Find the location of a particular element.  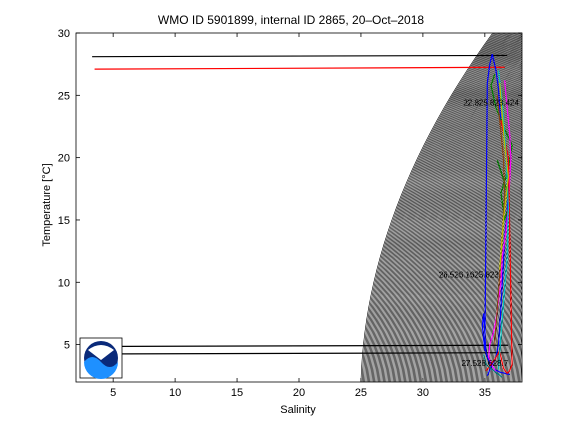

x-tick-label: 35 is located at coordinates (485, 393).